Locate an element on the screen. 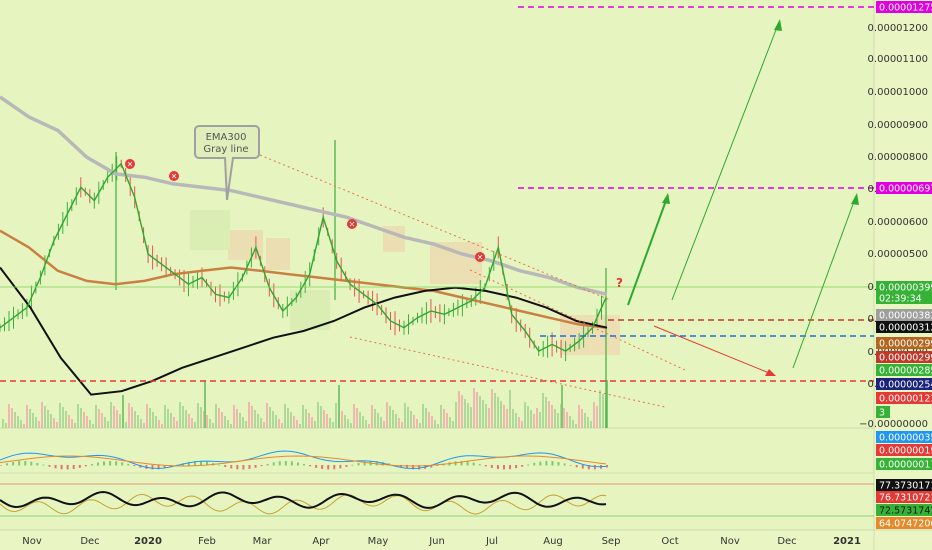  price-tick-label: 0.00000900 is located at coordinates (898, 125).